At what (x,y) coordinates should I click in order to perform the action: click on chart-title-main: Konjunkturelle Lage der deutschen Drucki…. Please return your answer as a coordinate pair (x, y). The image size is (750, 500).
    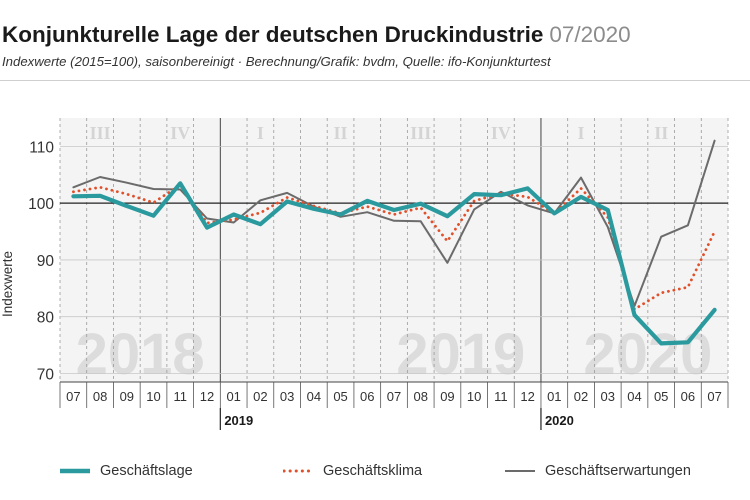
    Looking at the image, I should click on (273, 34).